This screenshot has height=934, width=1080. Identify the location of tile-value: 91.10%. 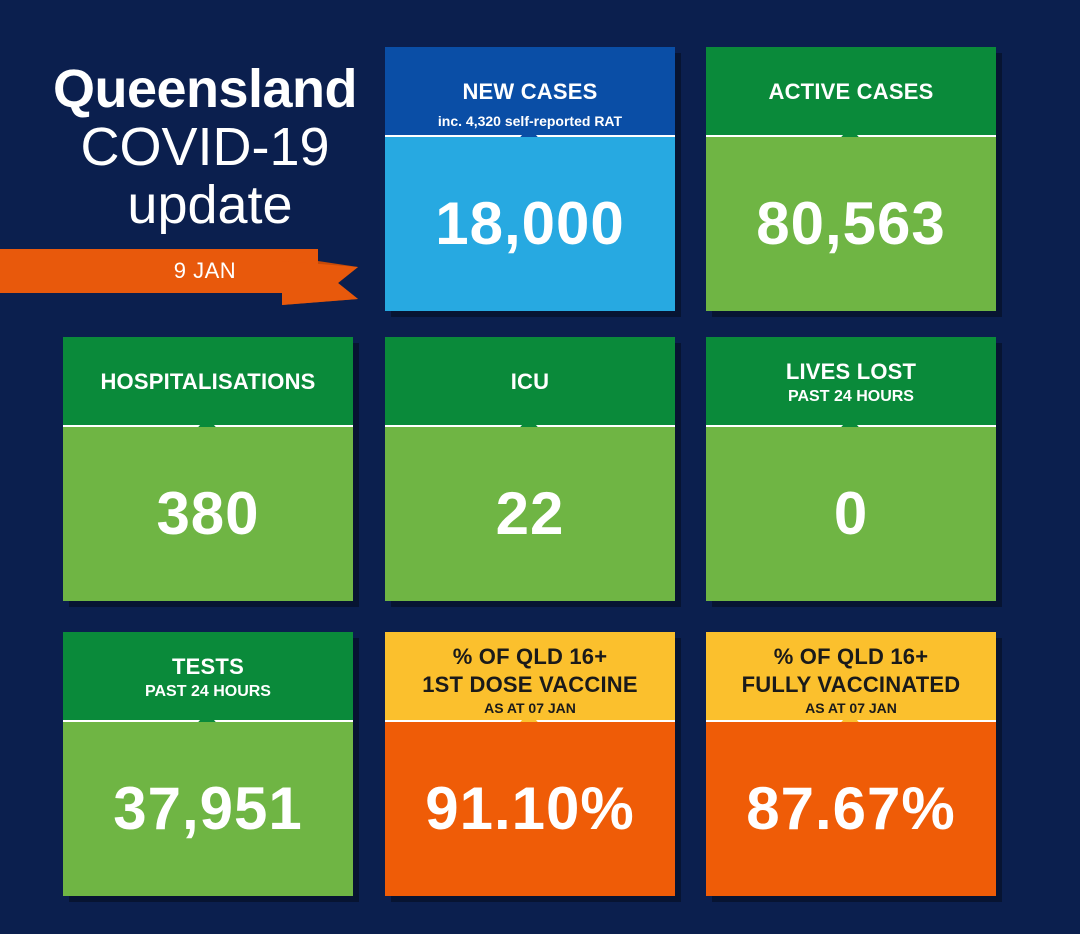
(530, 809).